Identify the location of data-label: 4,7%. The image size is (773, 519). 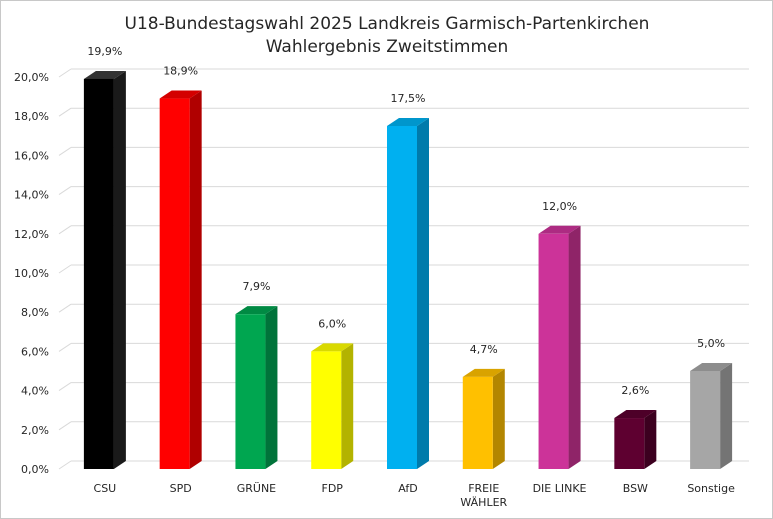
(484, 349).